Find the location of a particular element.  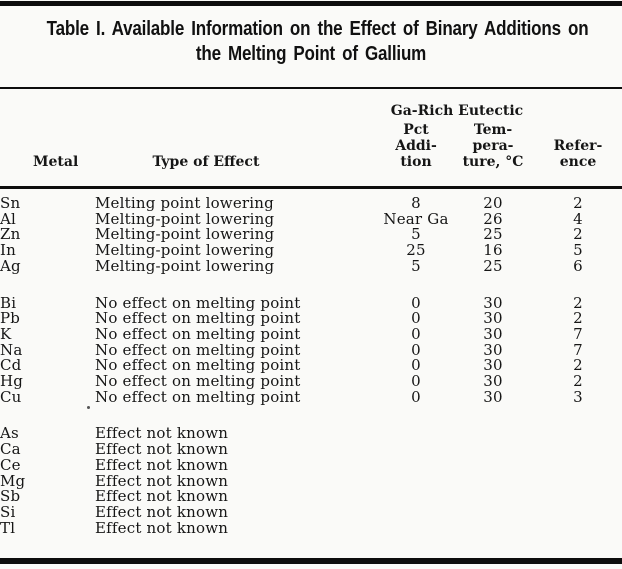

table-title-line2: the Melting Point of Gallium is located at coordinates (311, 54).